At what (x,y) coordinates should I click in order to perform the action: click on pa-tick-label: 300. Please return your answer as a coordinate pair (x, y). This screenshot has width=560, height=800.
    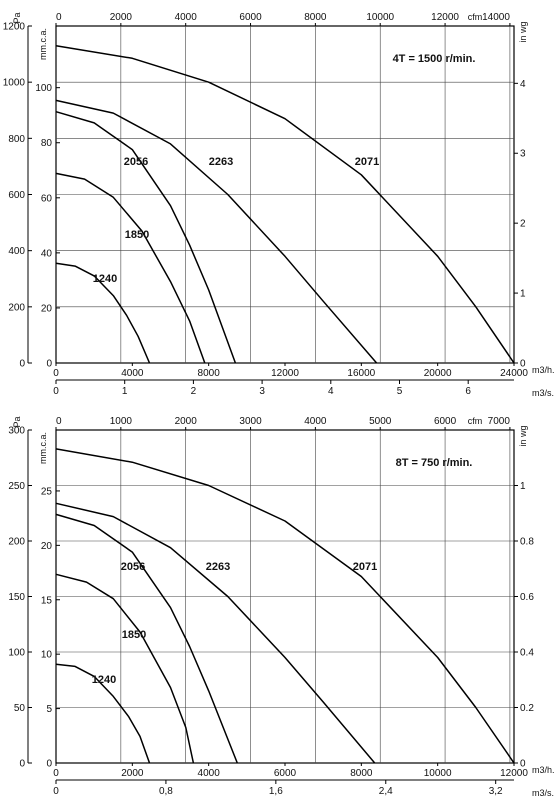
    Looking at the image, I should click on (16, 431).